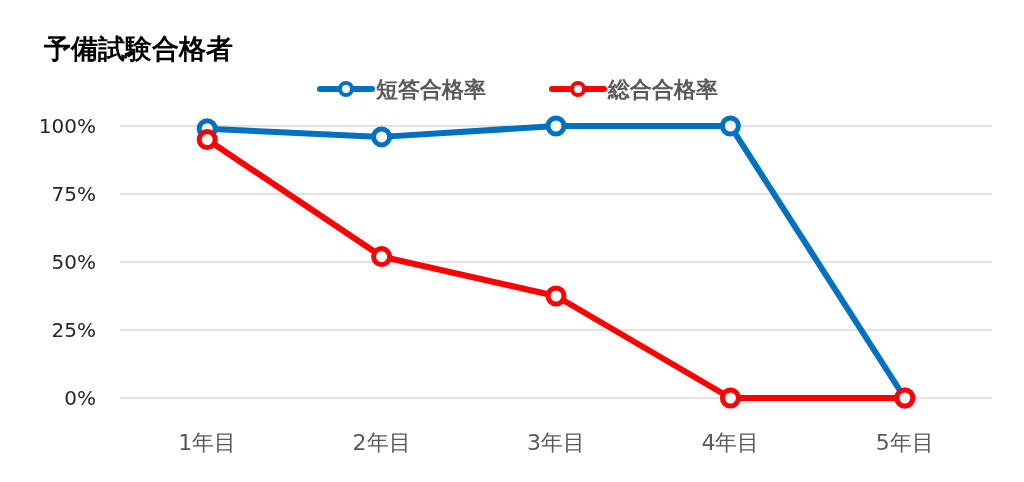  I want to click on chart-title: 予備試験合格者, so click(138, 48).